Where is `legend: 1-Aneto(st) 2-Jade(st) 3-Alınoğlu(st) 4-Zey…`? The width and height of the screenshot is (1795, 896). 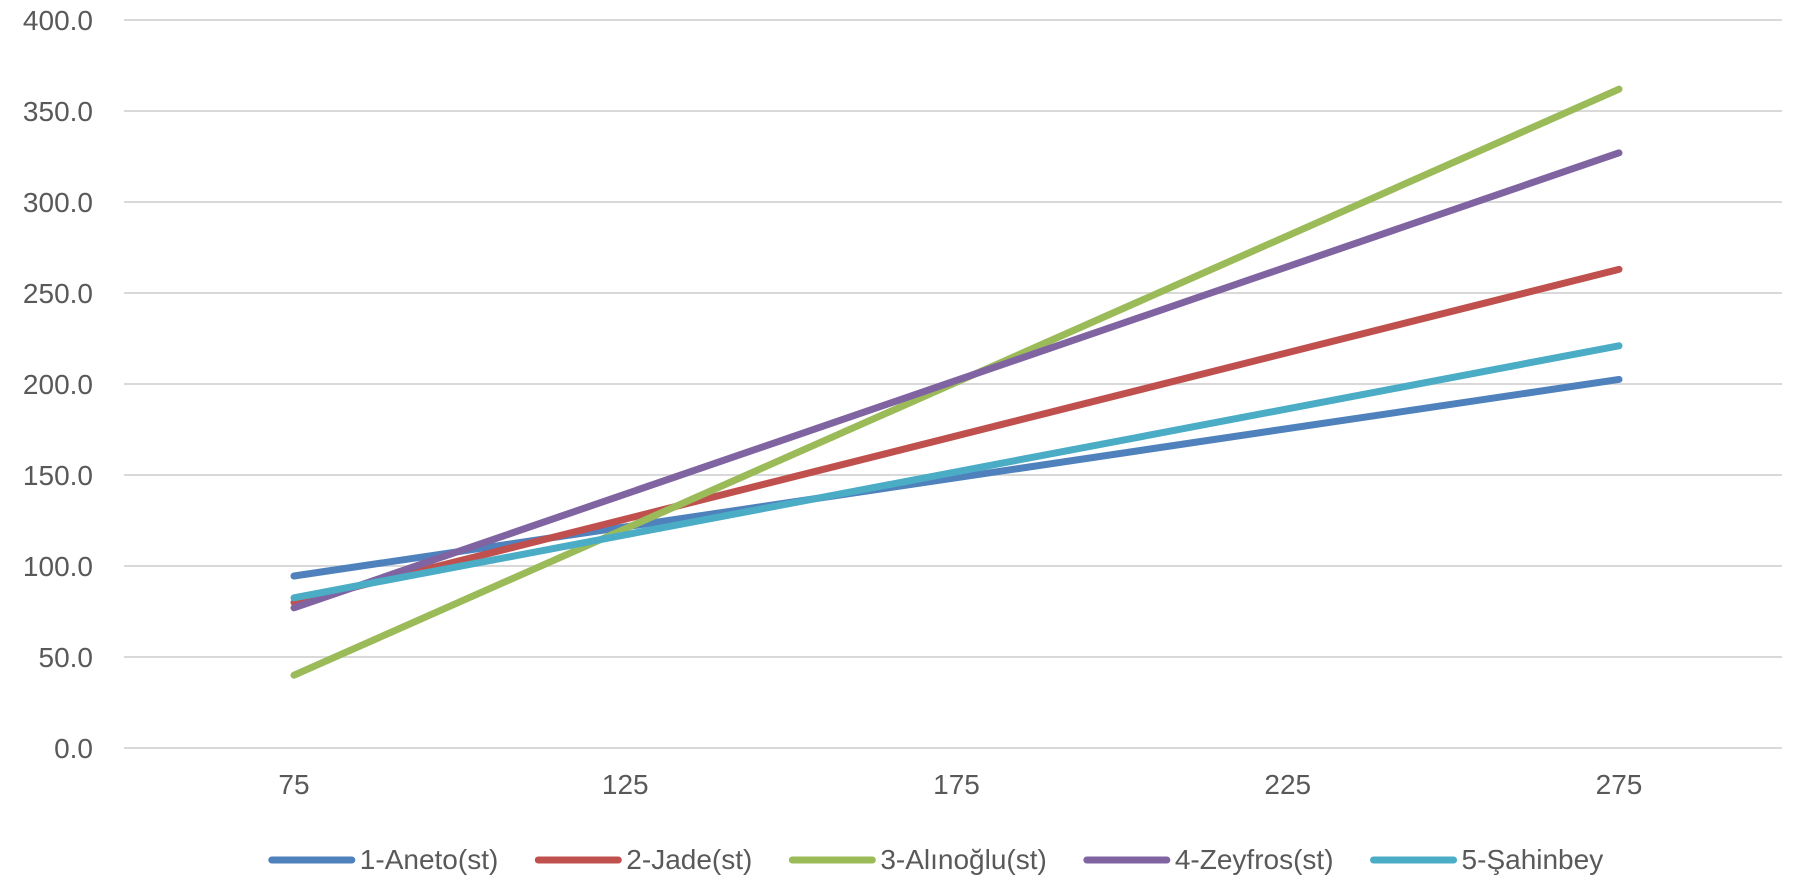 legend: 1-Aneto(st) 2-Jade(st) 3-Alınoğlu(st) 4-Zey… is located at coordinates (936, 859).